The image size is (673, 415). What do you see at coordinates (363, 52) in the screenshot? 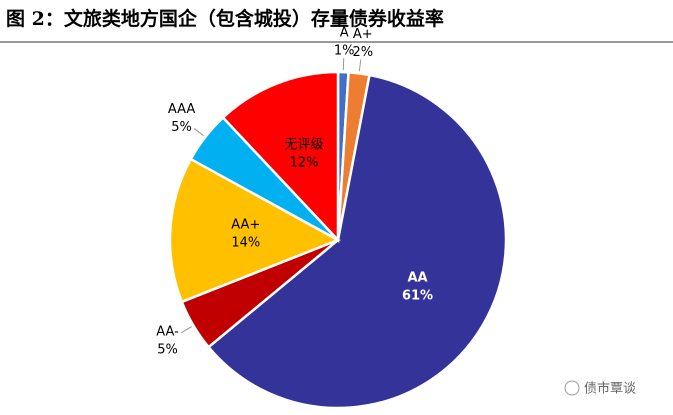
I see `value-label: 2%` at bounding box center [363, 52].